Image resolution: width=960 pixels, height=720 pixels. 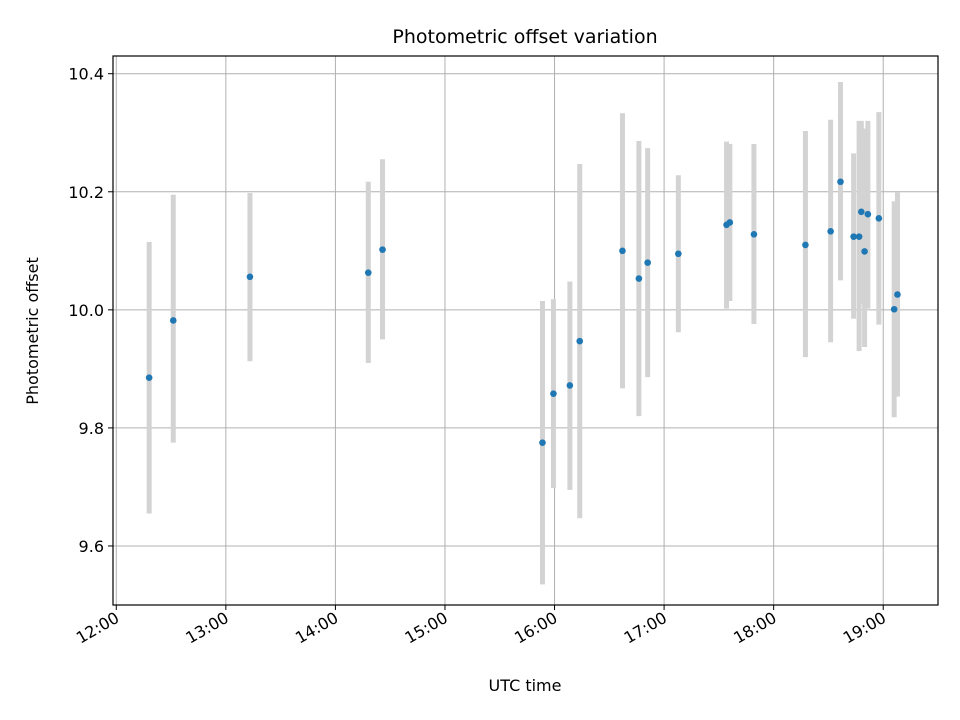 I want to click on y-tick-label: 10.2, so click(x=86, y=192).